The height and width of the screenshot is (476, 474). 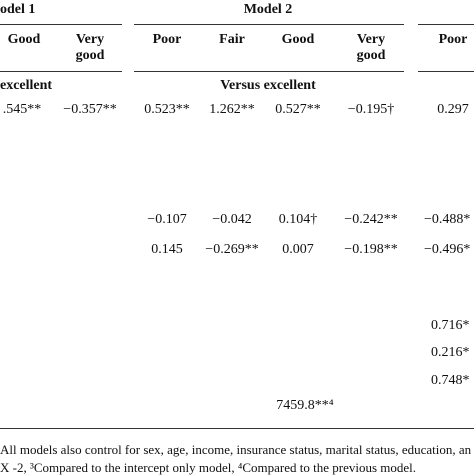 What do you see at coordinates (268, 9) in the screenshot?
I see `model-2-header: Model 2` at bounding box center [268, 9].